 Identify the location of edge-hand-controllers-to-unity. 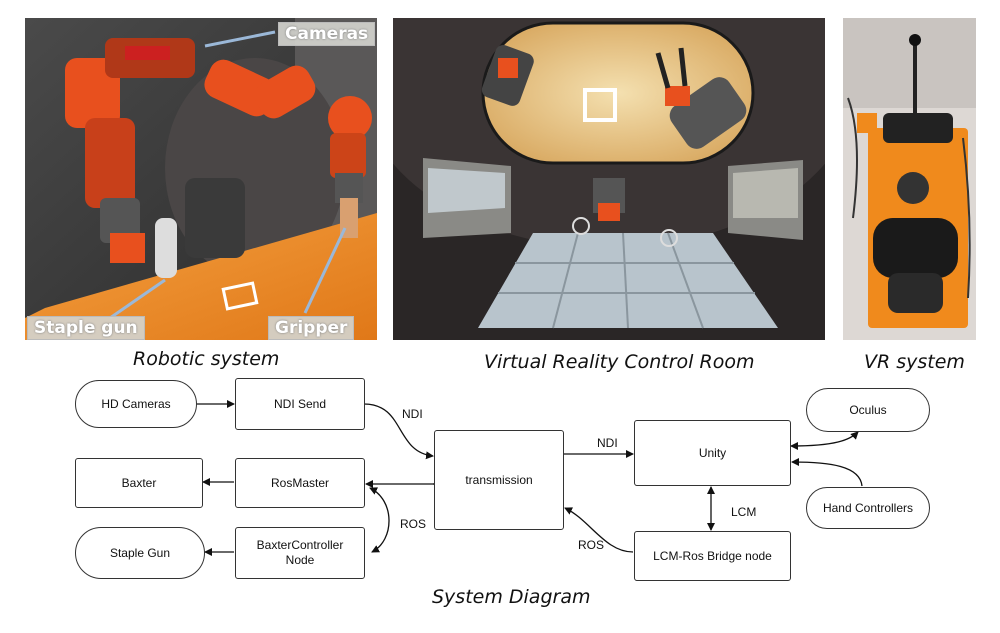
(827, 472).